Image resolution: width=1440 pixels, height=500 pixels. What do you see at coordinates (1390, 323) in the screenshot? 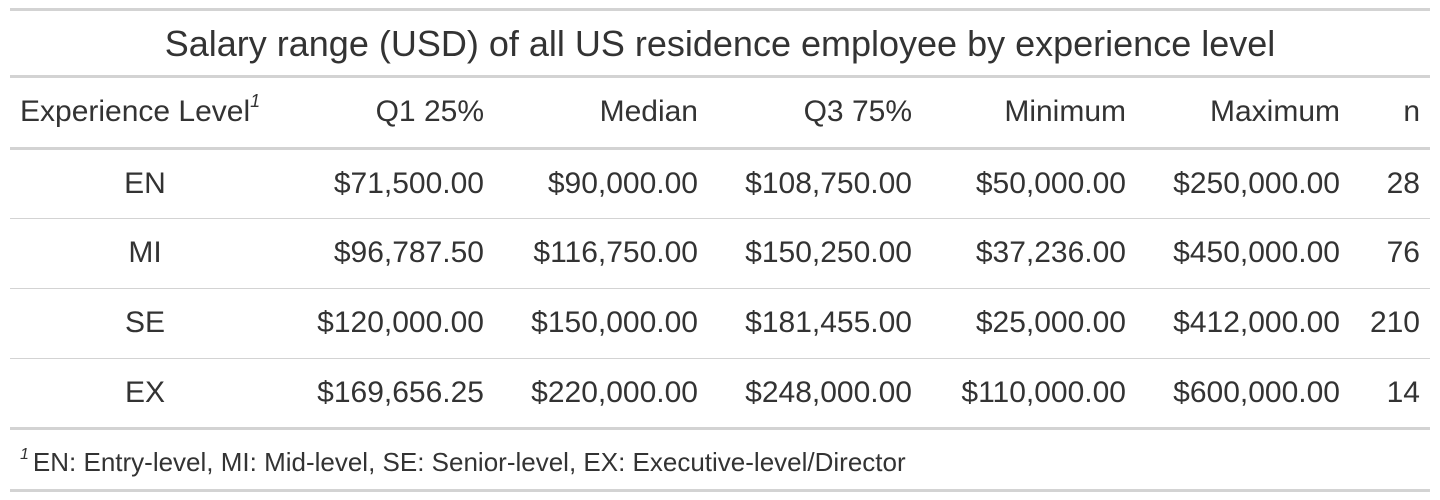
I see `cell-n: 210` at bounding box center [1390, 323].